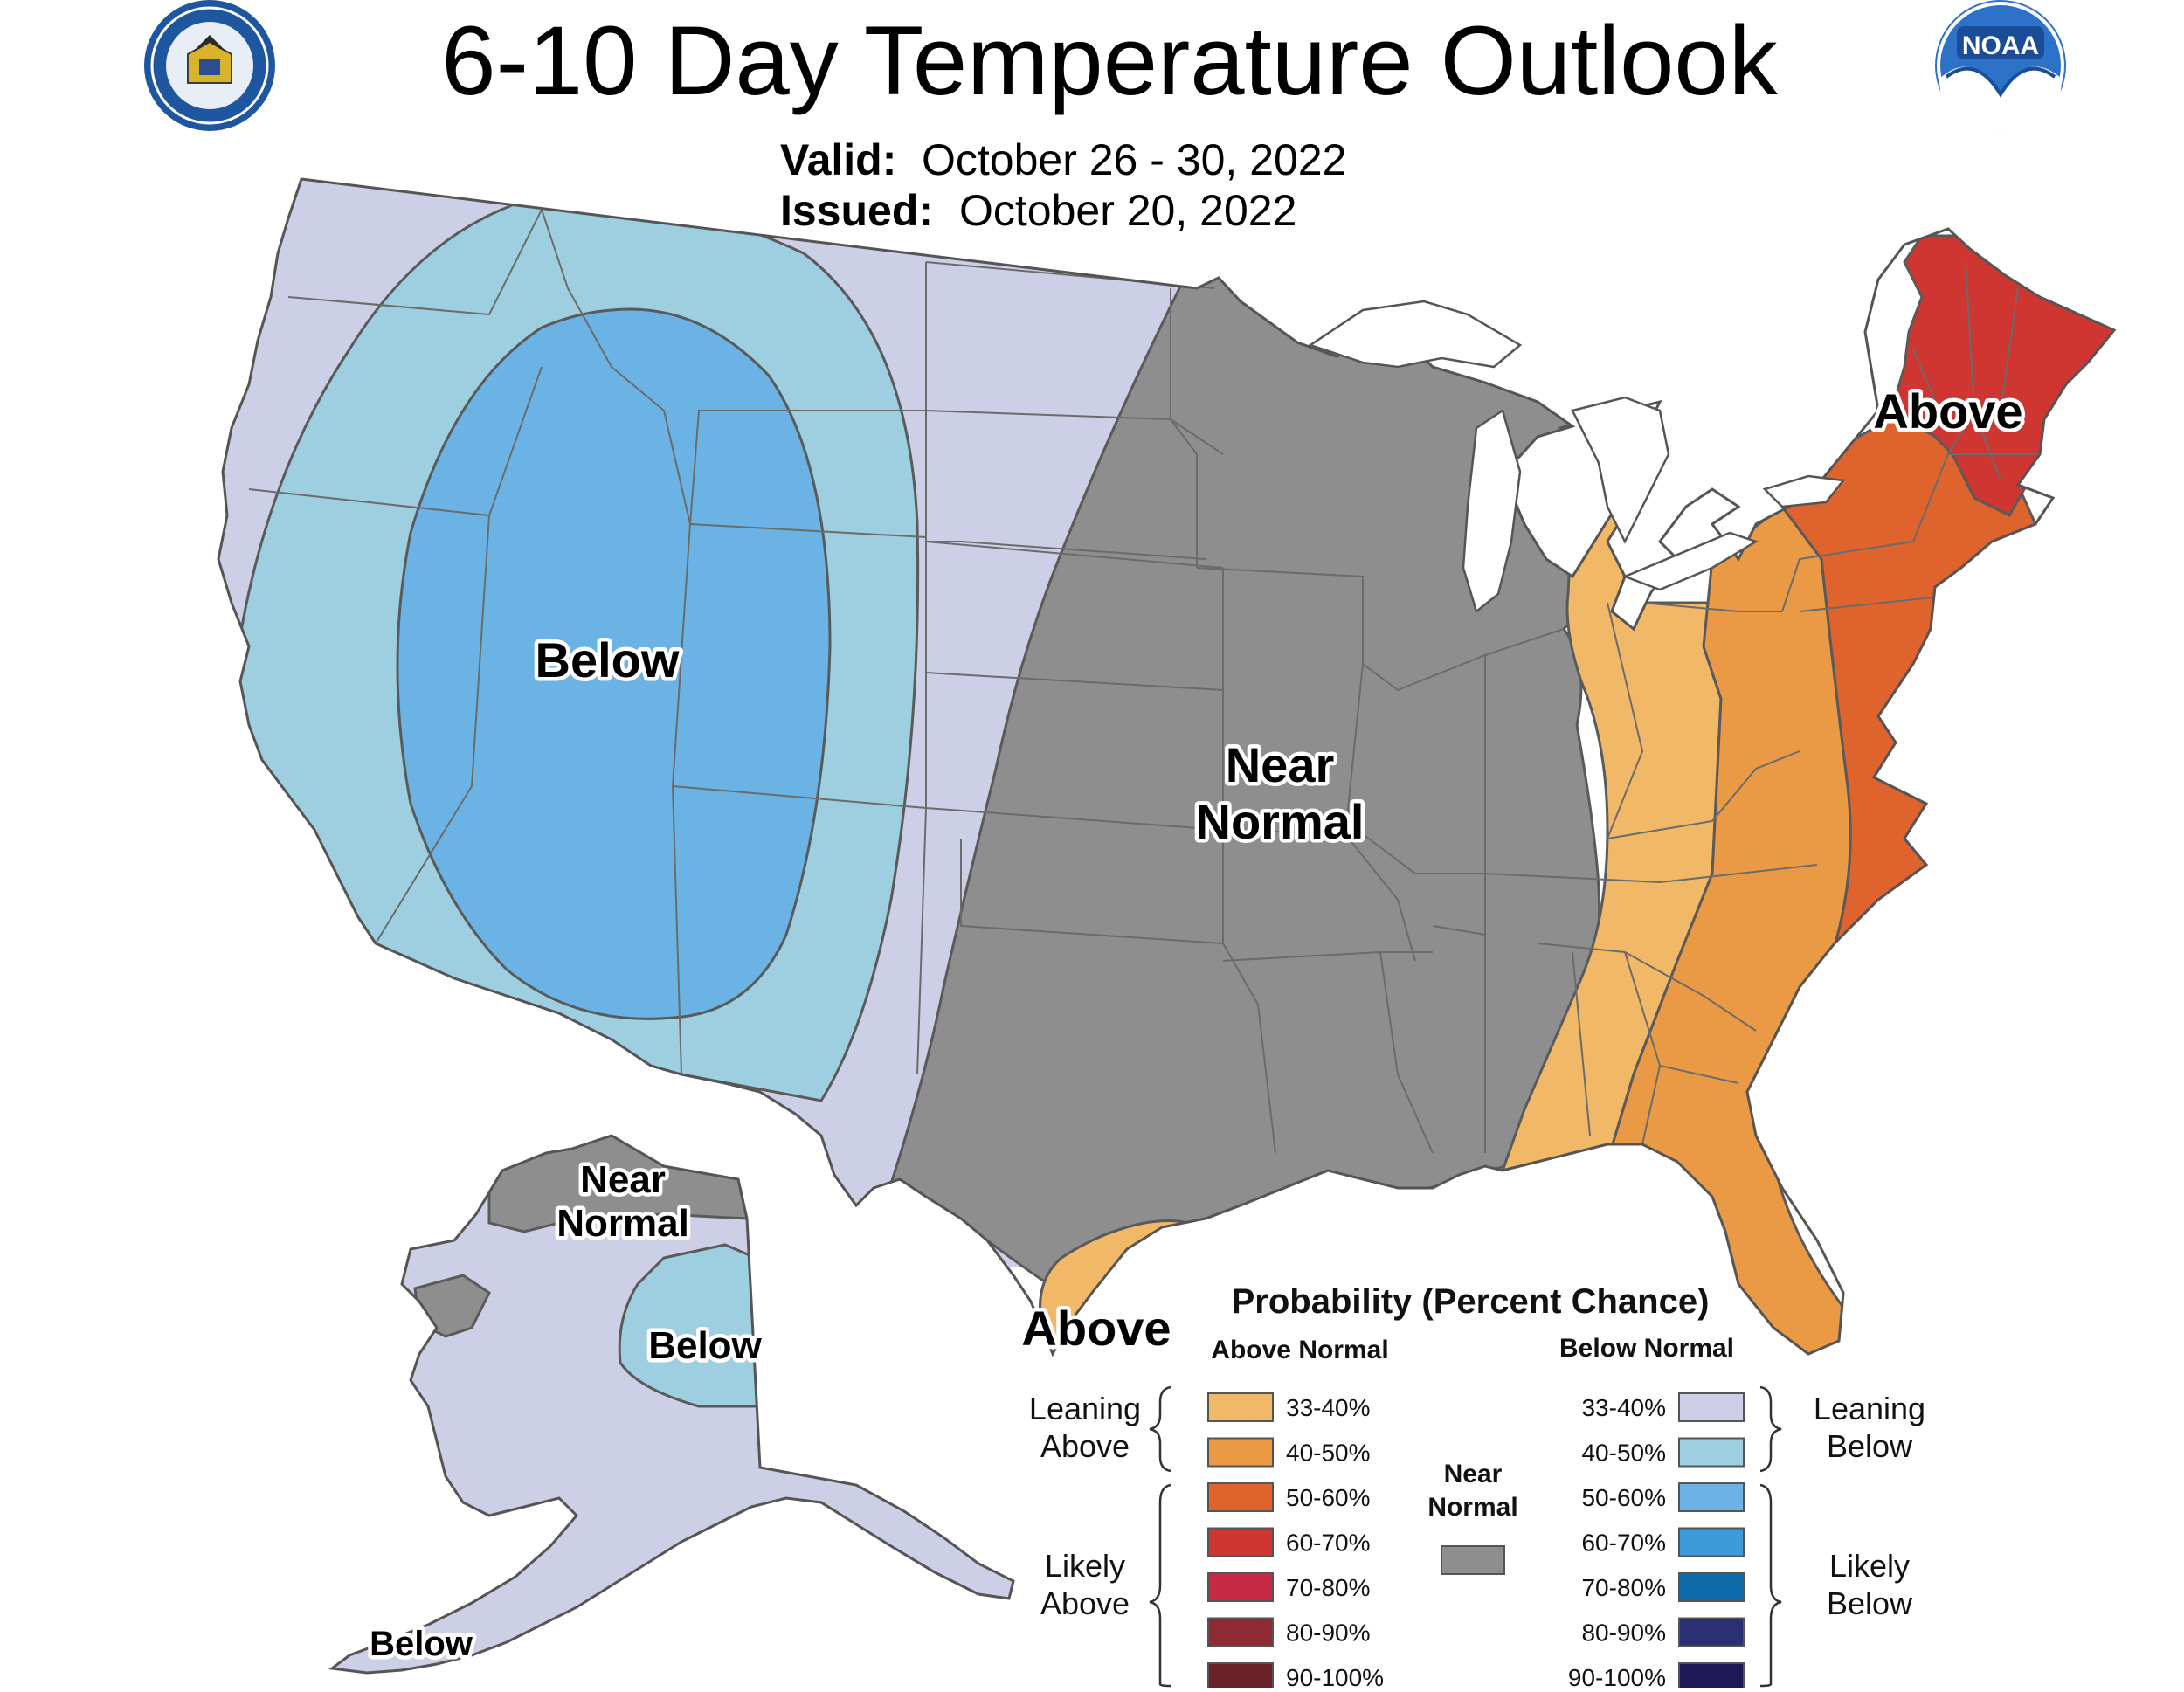 This screenshot has height=1692, width=2184. Describe the element at coordinates (1492, 511) in the screenshot. I see `lake-michigan` at that location.